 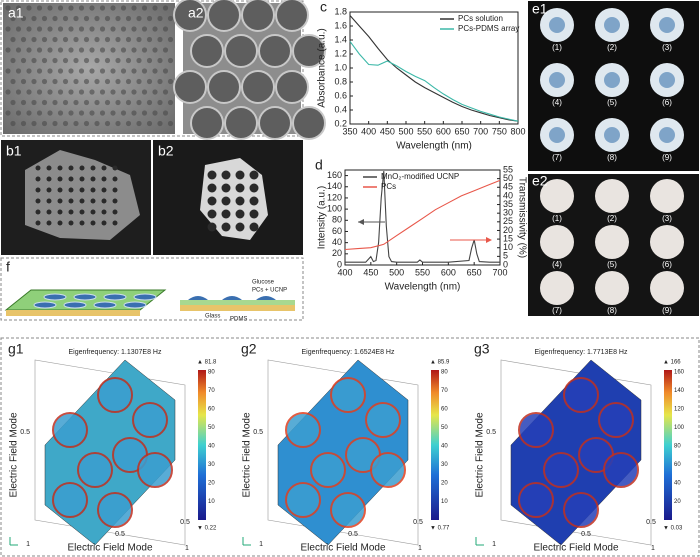 What do you see at coordinates (337, 253) in the screenshot?
I see `y-tick-label: 20` at bounding box center [337, 253].